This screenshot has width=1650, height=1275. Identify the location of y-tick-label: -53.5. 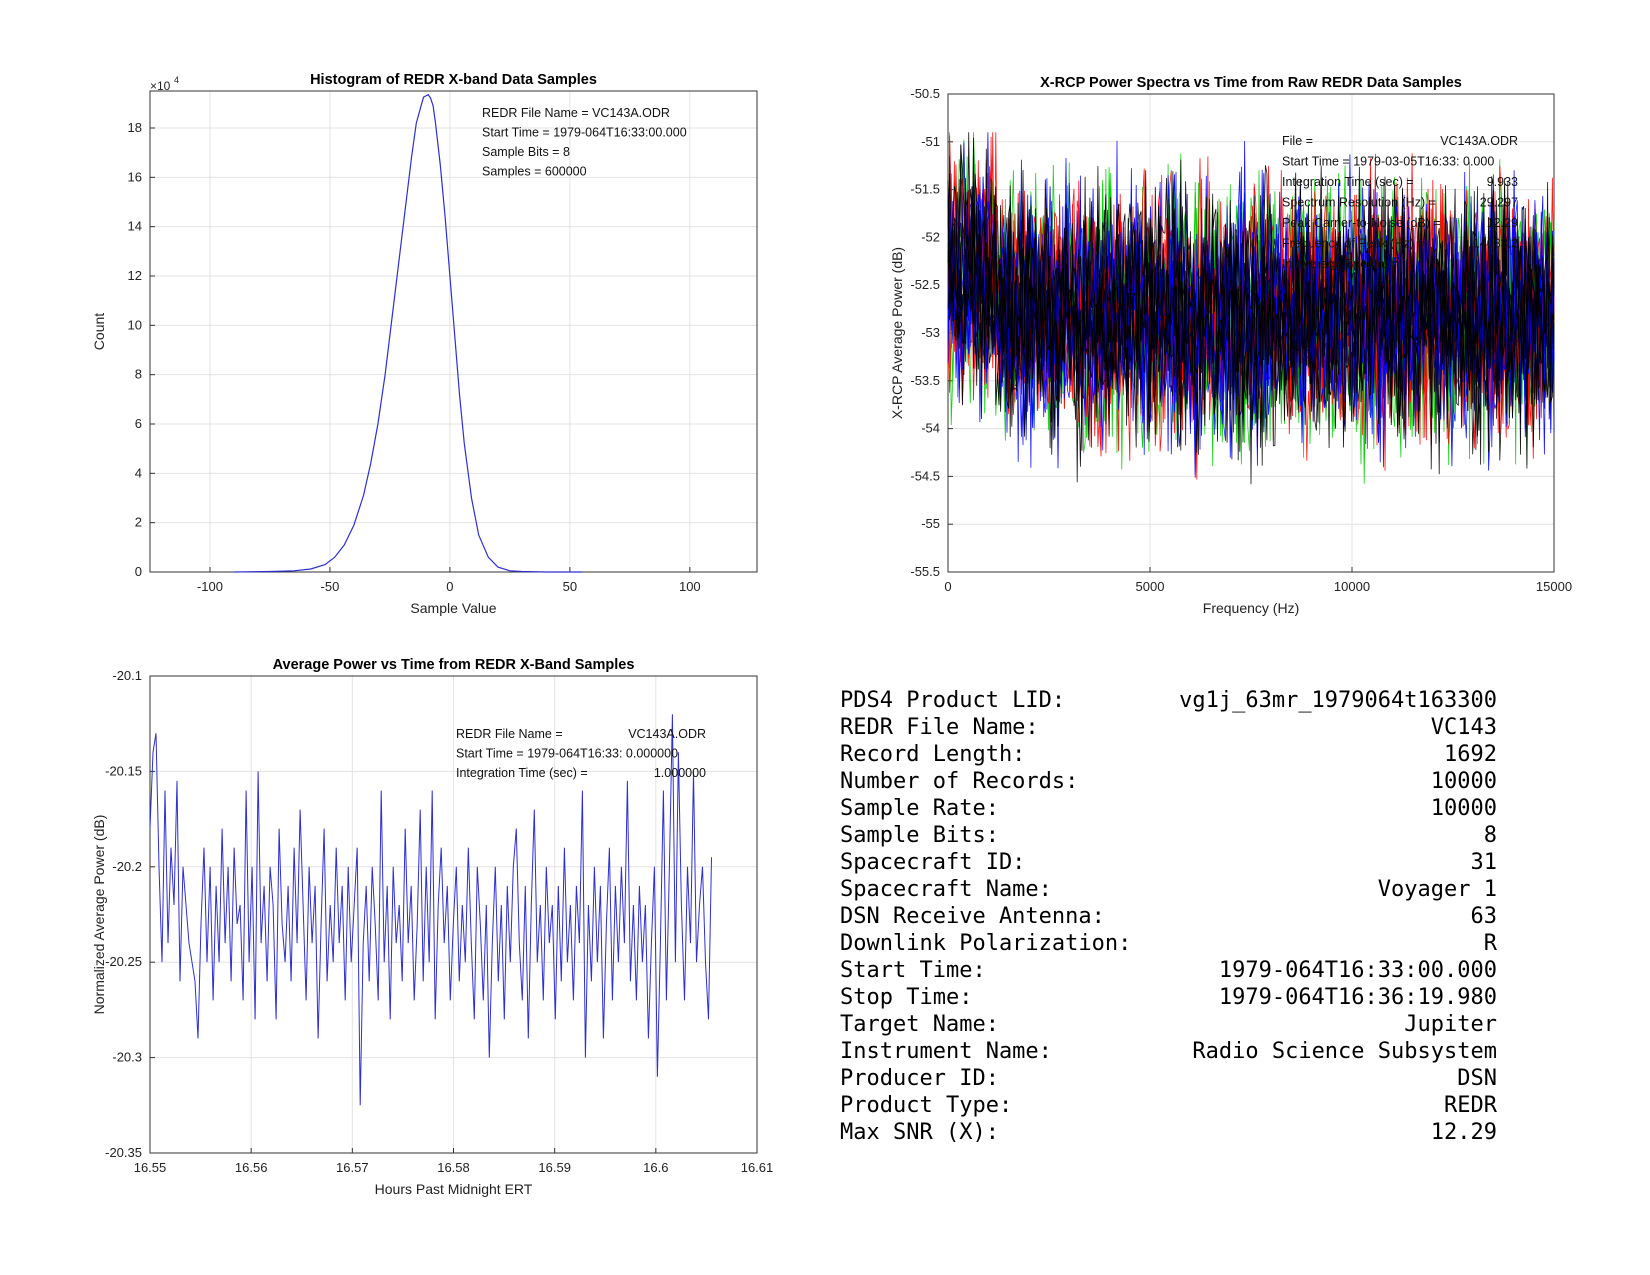
(925, 380).